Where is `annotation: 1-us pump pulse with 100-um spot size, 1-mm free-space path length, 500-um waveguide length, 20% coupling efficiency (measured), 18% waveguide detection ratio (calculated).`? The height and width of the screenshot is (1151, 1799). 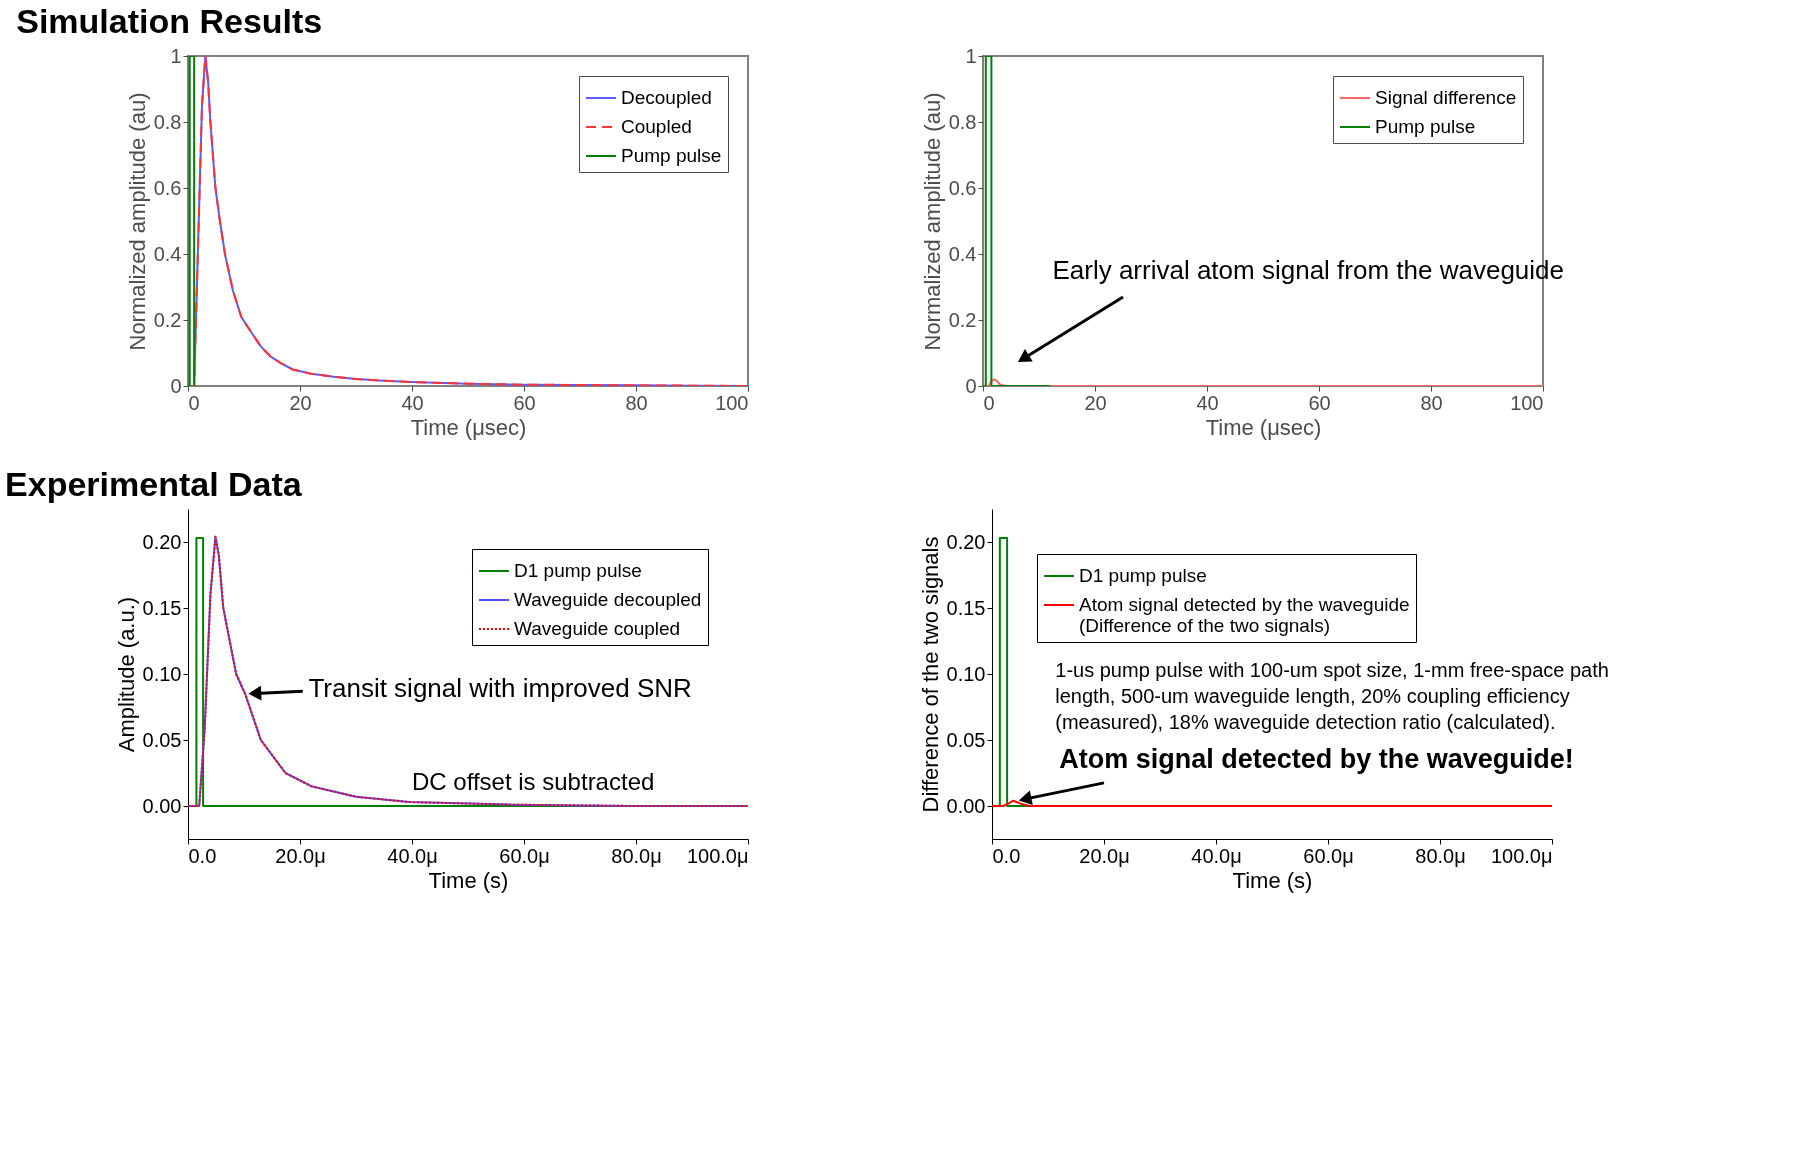
annotation: 1-us pump pulse with 100-um spot size, 1-mm free-space path length, 500-um waveguide length, 20% coupling efficiency (measured), 18% waveguide detection ratio (calculated). is located at coordinates (1332, 695).